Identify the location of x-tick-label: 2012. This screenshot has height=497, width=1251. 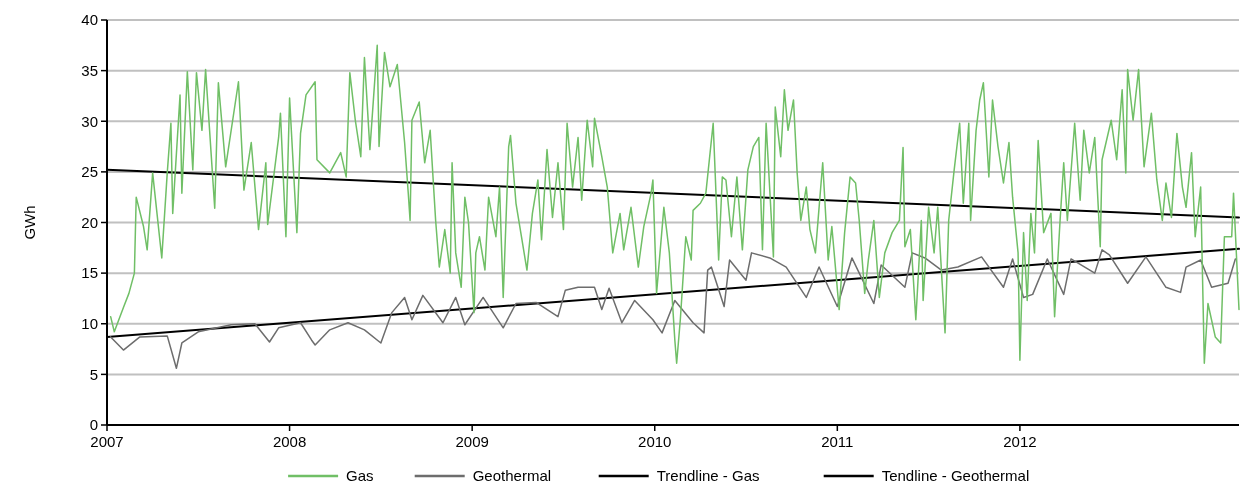
(1020, 441).